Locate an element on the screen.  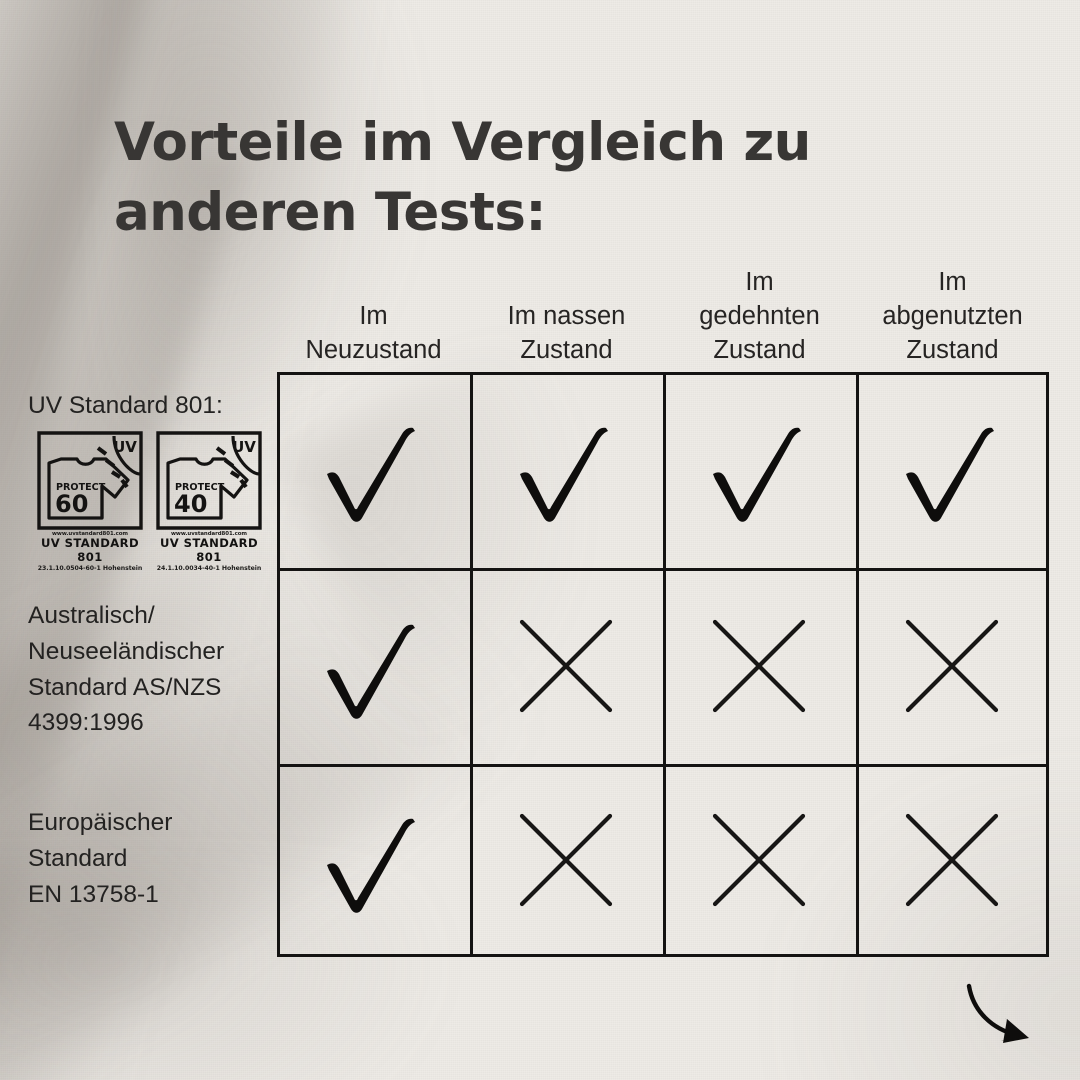
uv-protect-40-tshirt-icon: UV PROTECT 40 is located at coordinates (209, 480).